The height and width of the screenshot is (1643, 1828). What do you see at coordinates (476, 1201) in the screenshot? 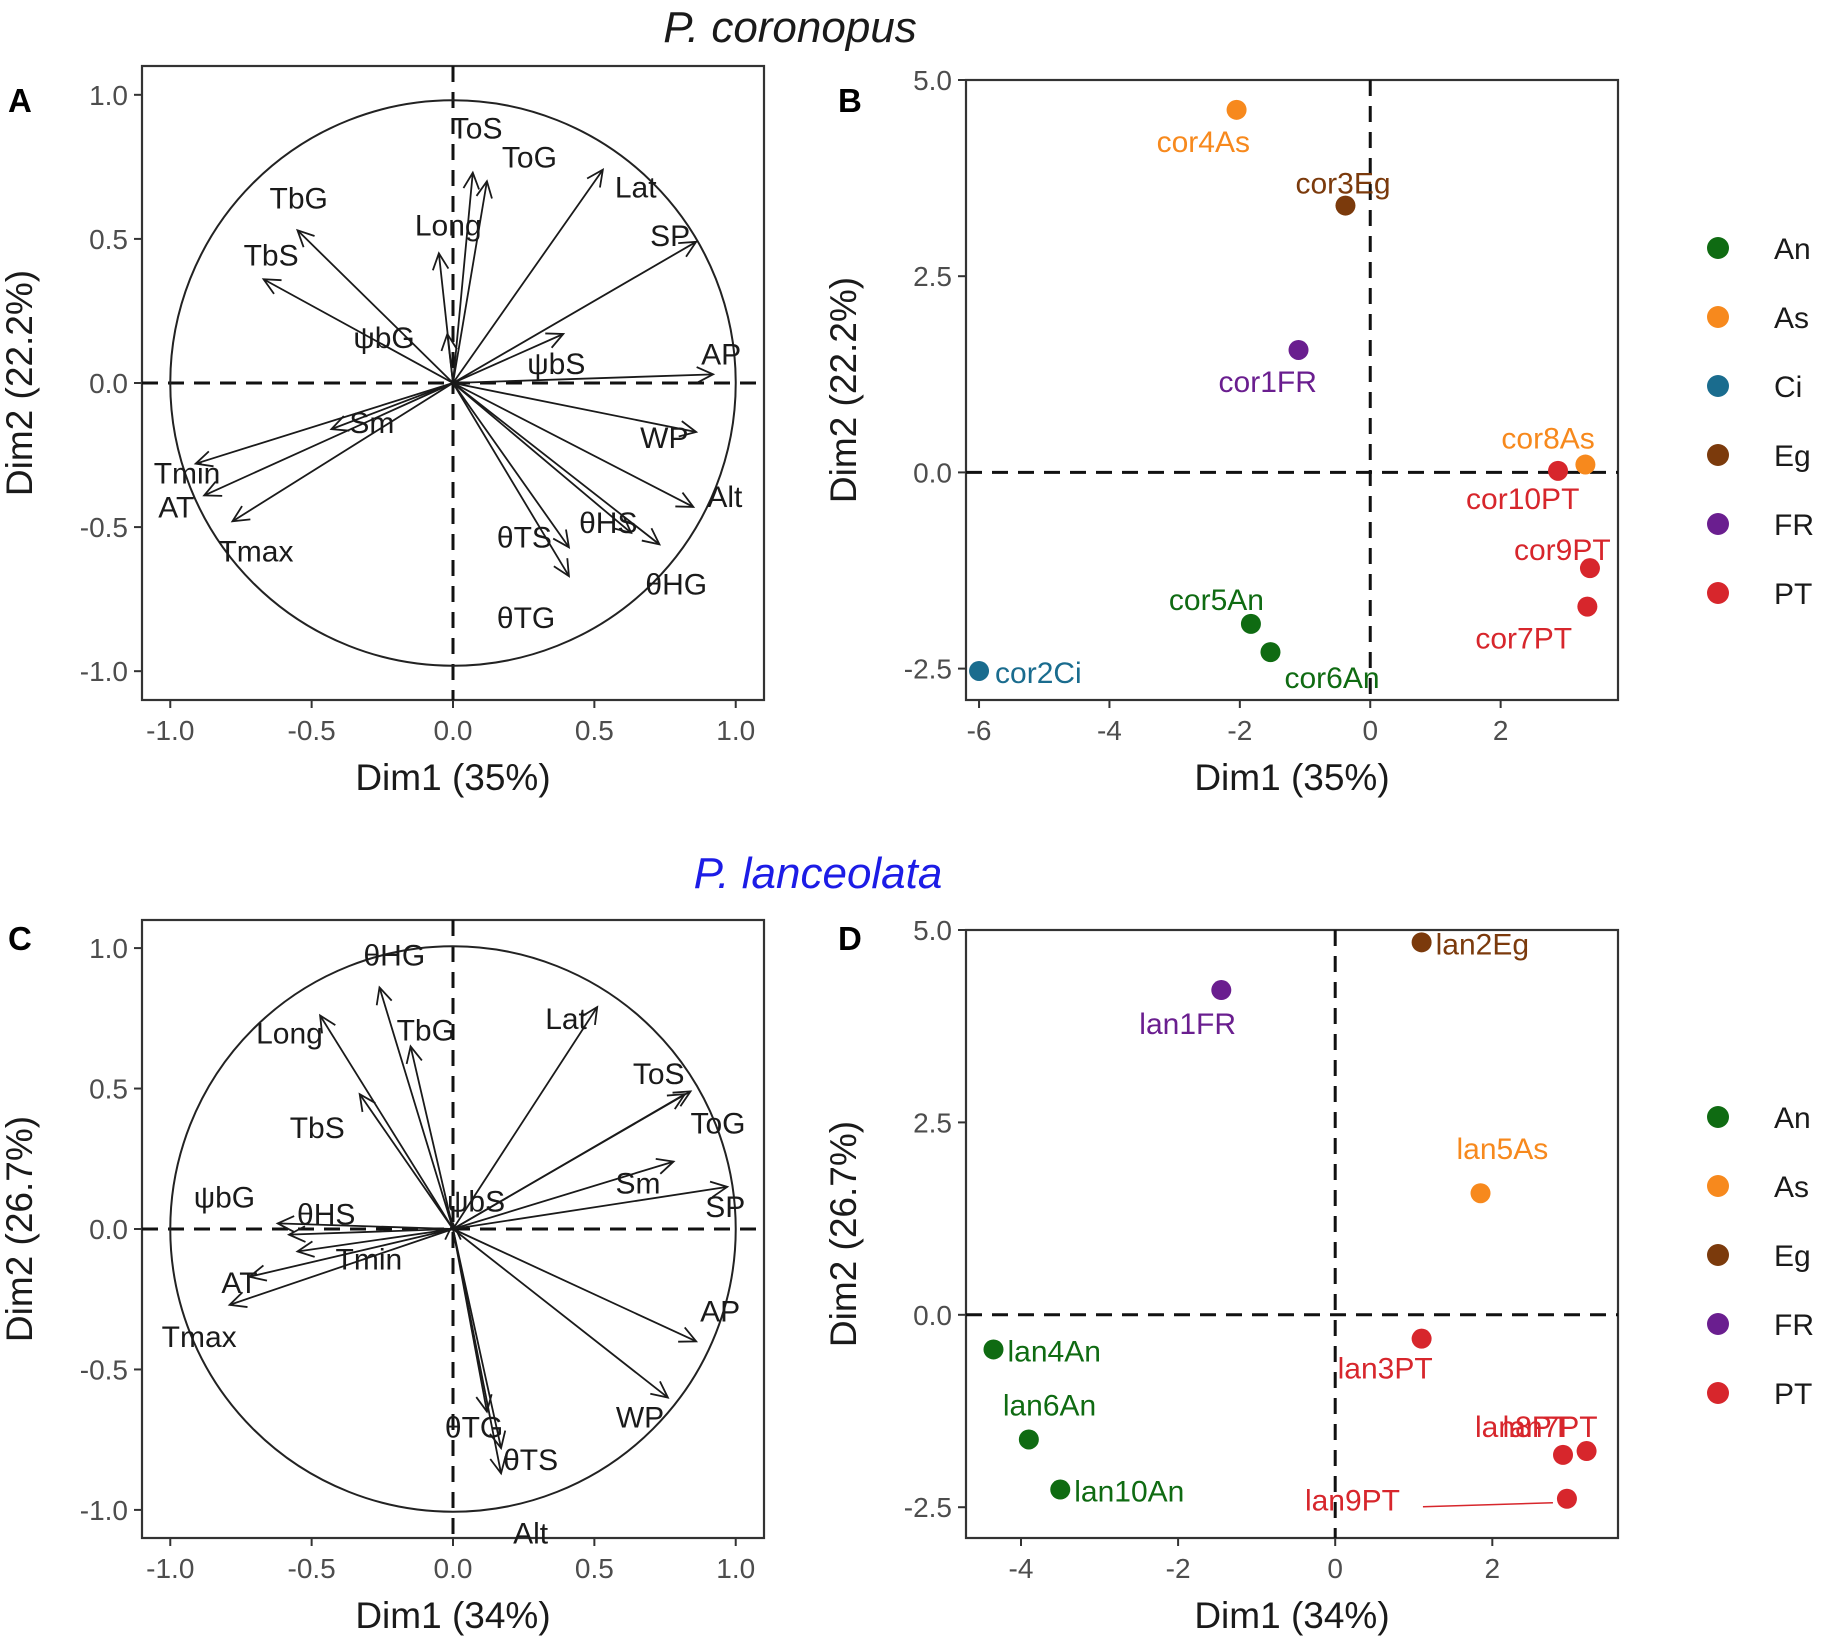
I see `vector-label: ψbS` at bounding box center [476, 1201].